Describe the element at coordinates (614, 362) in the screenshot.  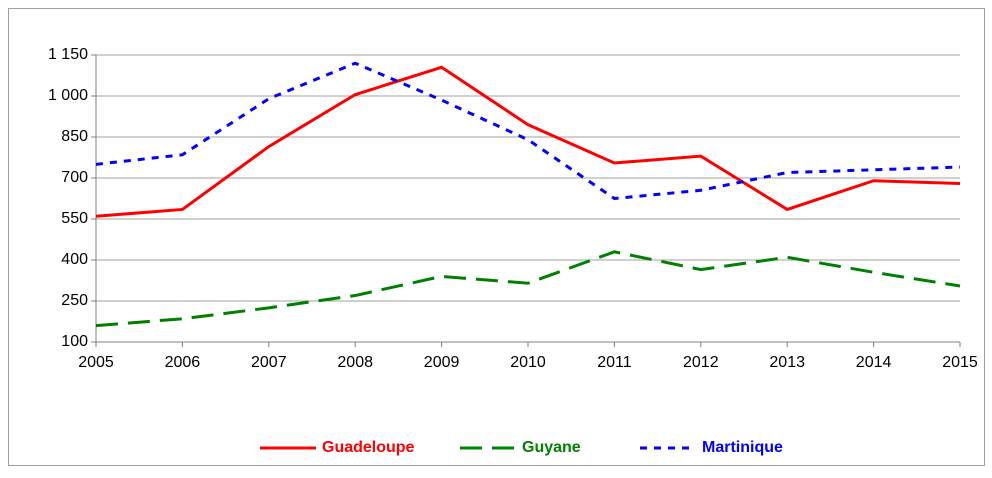
I see `x-tick-label: 2011` at that location.